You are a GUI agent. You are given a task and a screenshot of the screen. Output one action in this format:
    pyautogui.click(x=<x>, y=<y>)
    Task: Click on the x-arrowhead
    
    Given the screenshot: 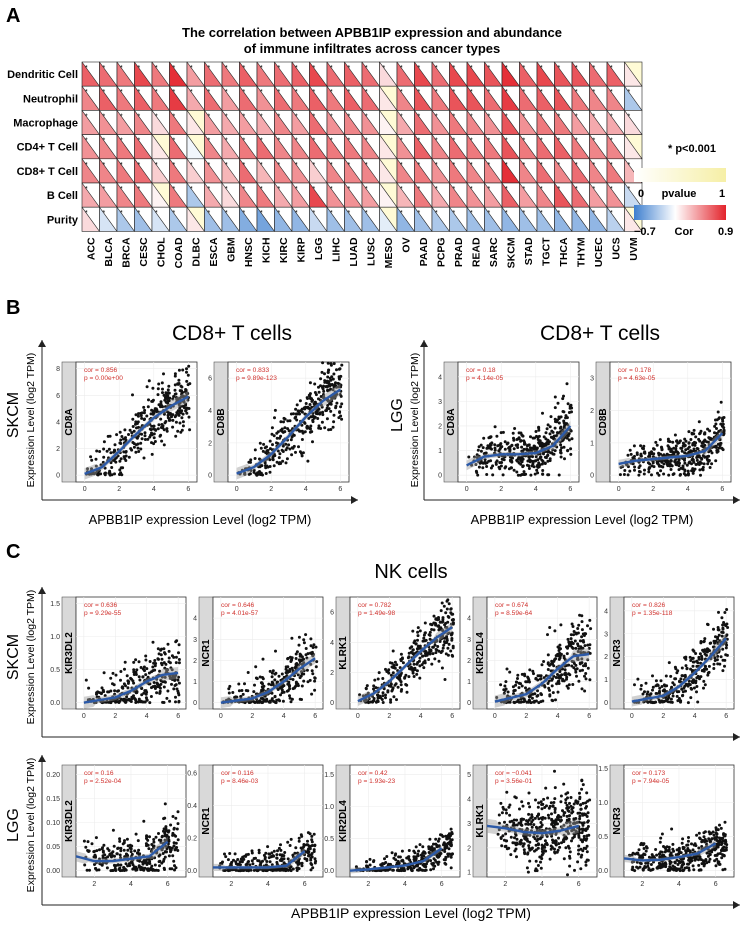 What is the action you would take?
    pyautogui.click(x=736, y=500)
    